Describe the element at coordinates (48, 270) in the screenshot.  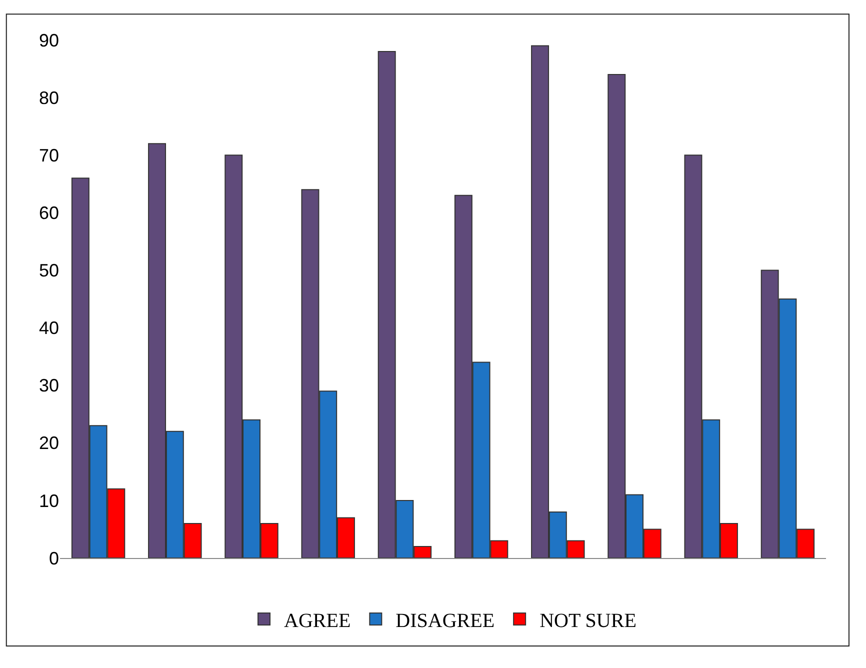
I see `y-tick-label: 50` at that location.